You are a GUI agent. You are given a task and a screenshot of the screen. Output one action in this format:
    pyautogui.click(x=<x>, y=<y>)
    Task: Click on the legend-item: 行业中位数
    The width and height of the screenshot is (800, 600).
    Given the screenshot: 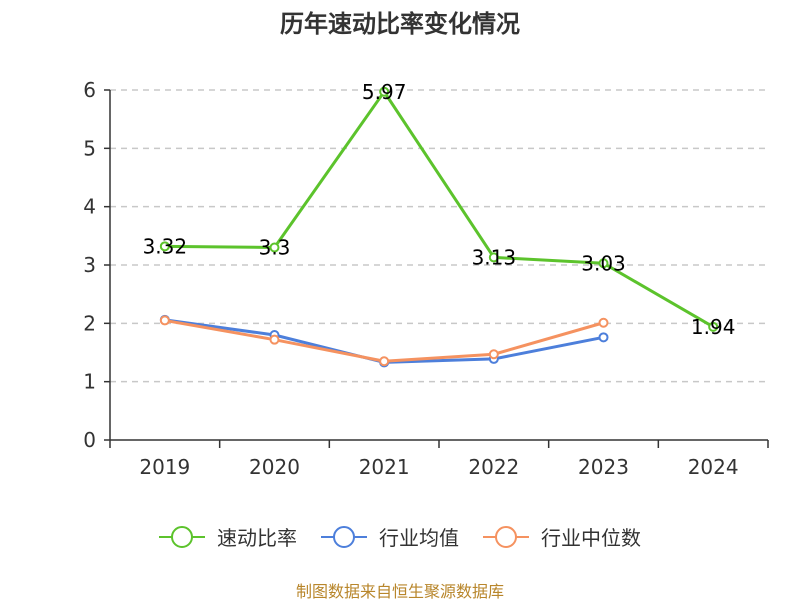 What is the action you would take?
    pyautogui.click(x=562, y=538)
    